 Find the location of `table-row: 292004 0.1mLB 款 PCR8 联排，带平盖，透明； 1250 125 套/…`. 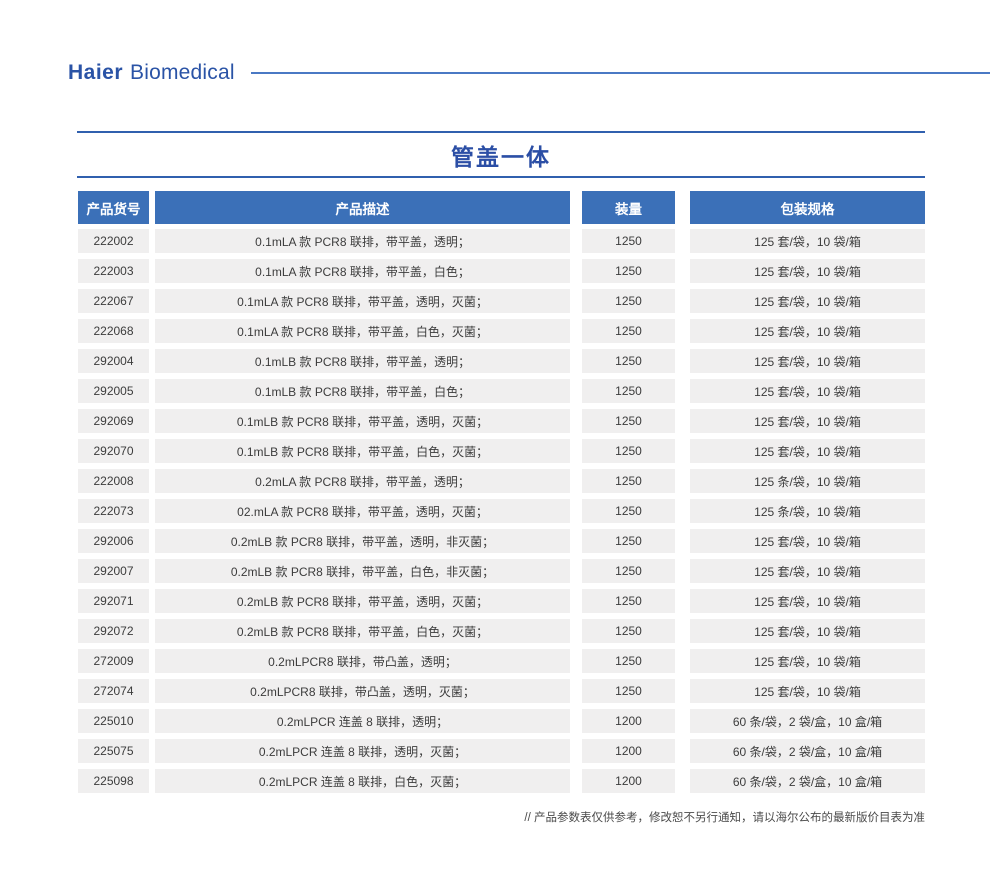

table-row: 292004 0.1mLB 款 PCR8 联排，带平盖，透明； 1250 125 套/… is located at coordinates (501, 361).